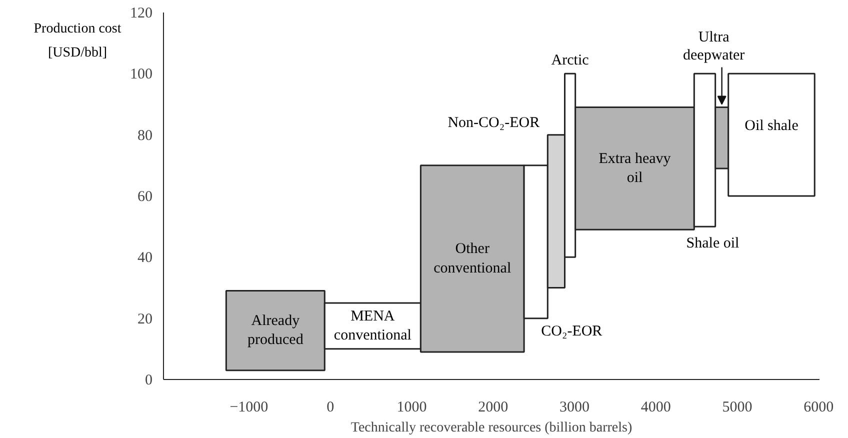 Image resolution: width=848 pixels, height=438 pixels. What do you see at coordinates (330, 408) in the screenshot?
I see `x-tick-label: 0` at bounding box center [330, 408].